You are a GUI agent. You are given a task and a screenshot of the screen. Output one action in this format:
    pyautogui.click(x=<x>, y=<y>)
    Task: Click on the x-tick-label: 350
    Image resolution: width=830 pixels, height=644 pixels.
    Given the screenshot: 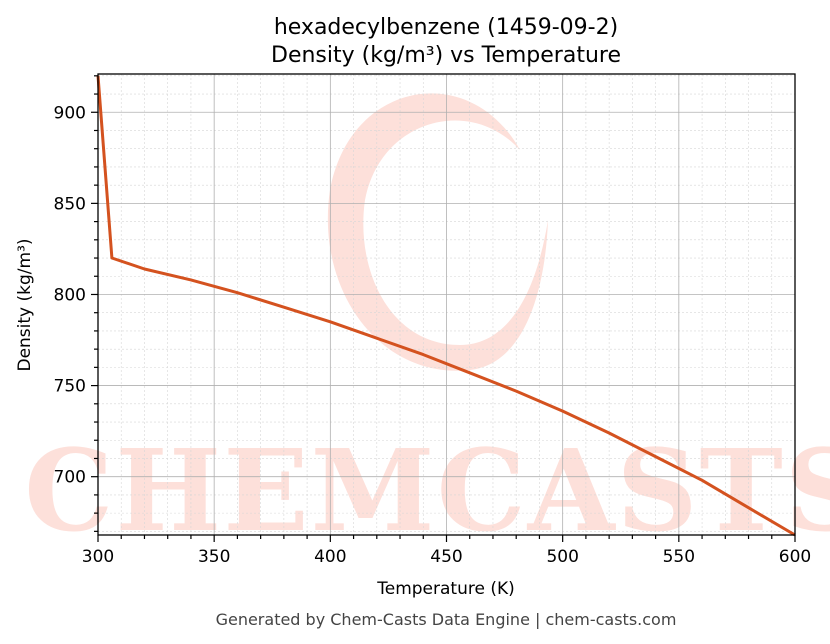 What is the action you would take?
    pyautogui.click(x=214, y=557)
    